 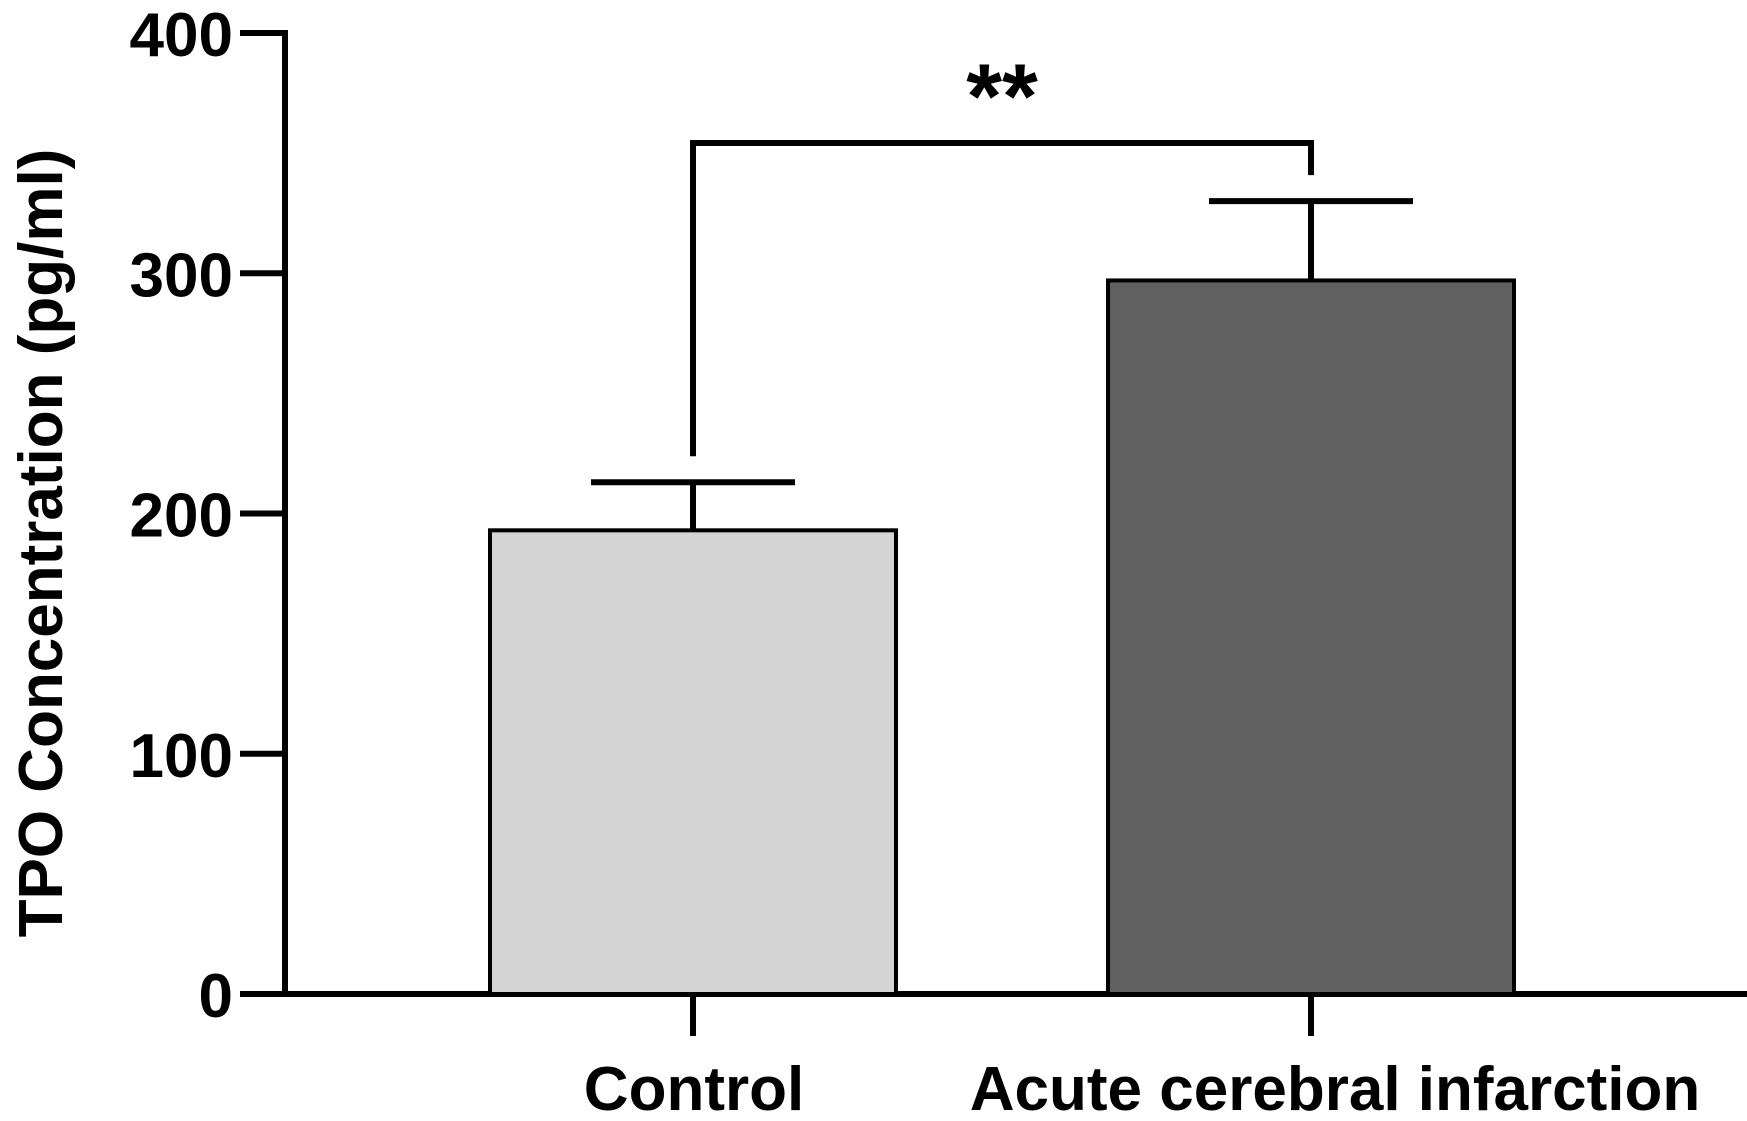 I want to click on x-tick-label: Acute cerebral infarction, so click(x=1335, y=1088).